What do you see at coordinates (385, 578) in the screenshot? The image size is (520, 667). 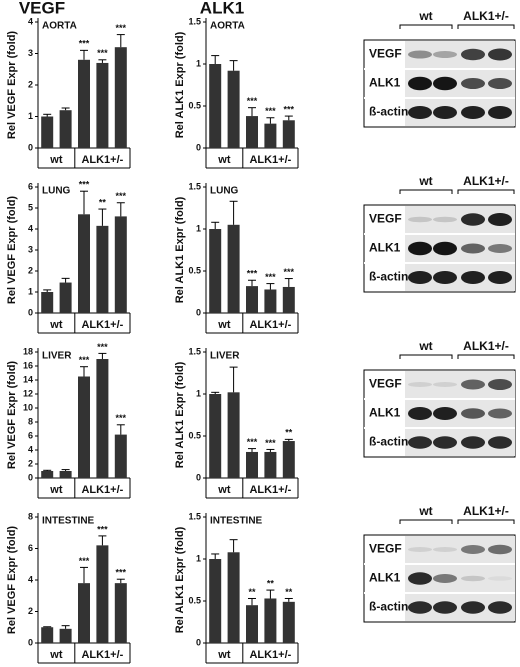 I see `blot-row-label: ALK1` at bounding box center [385, 578].